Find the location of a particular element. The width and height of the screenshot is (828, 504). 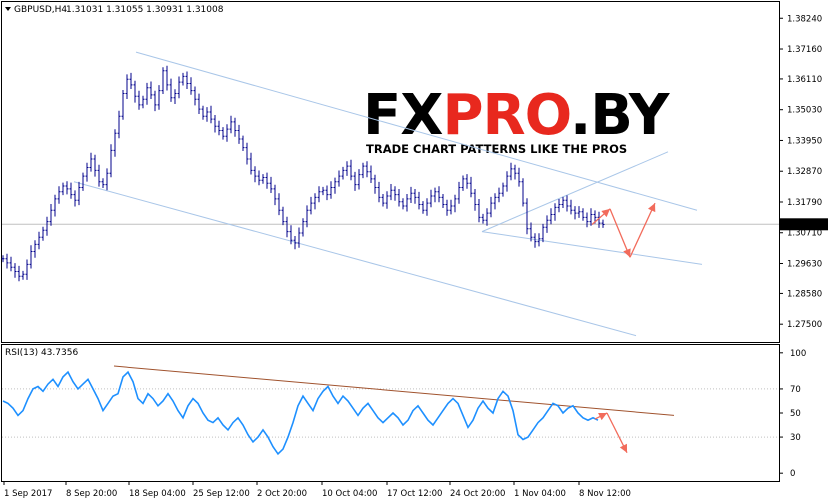

rsi-tick-label: 100 is located at coordinates (798, 354).